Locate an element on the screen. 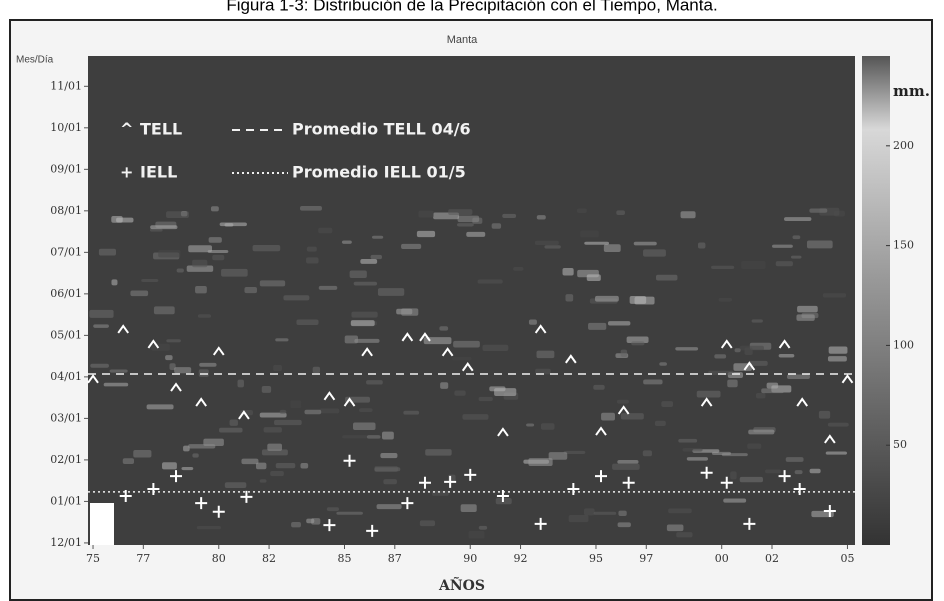 This screenshot has width=944, height=601. x-tick-label: 05 is located at coordinates (847, 558).